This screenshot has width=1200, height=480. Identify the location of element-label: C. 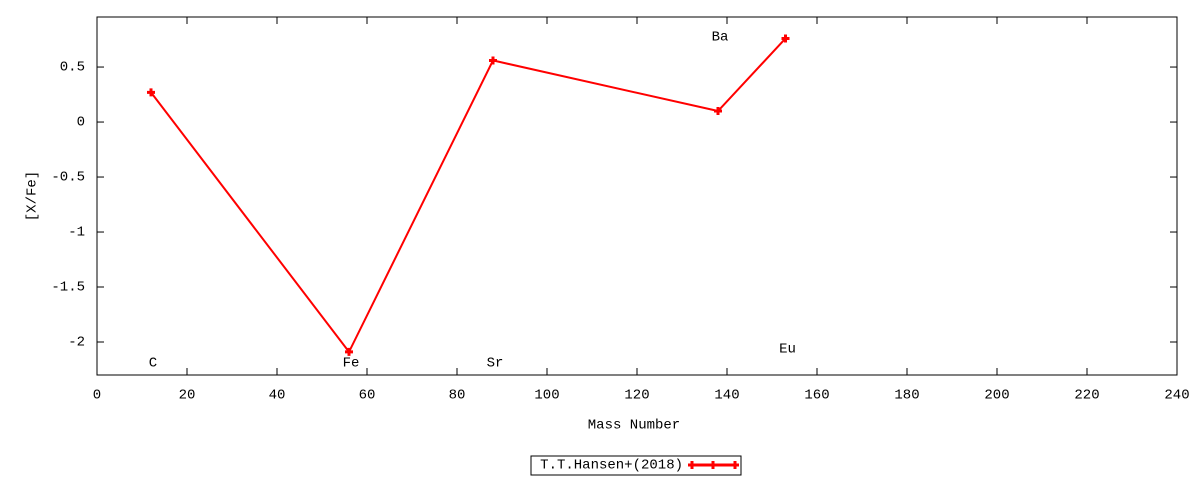
(153, 364).